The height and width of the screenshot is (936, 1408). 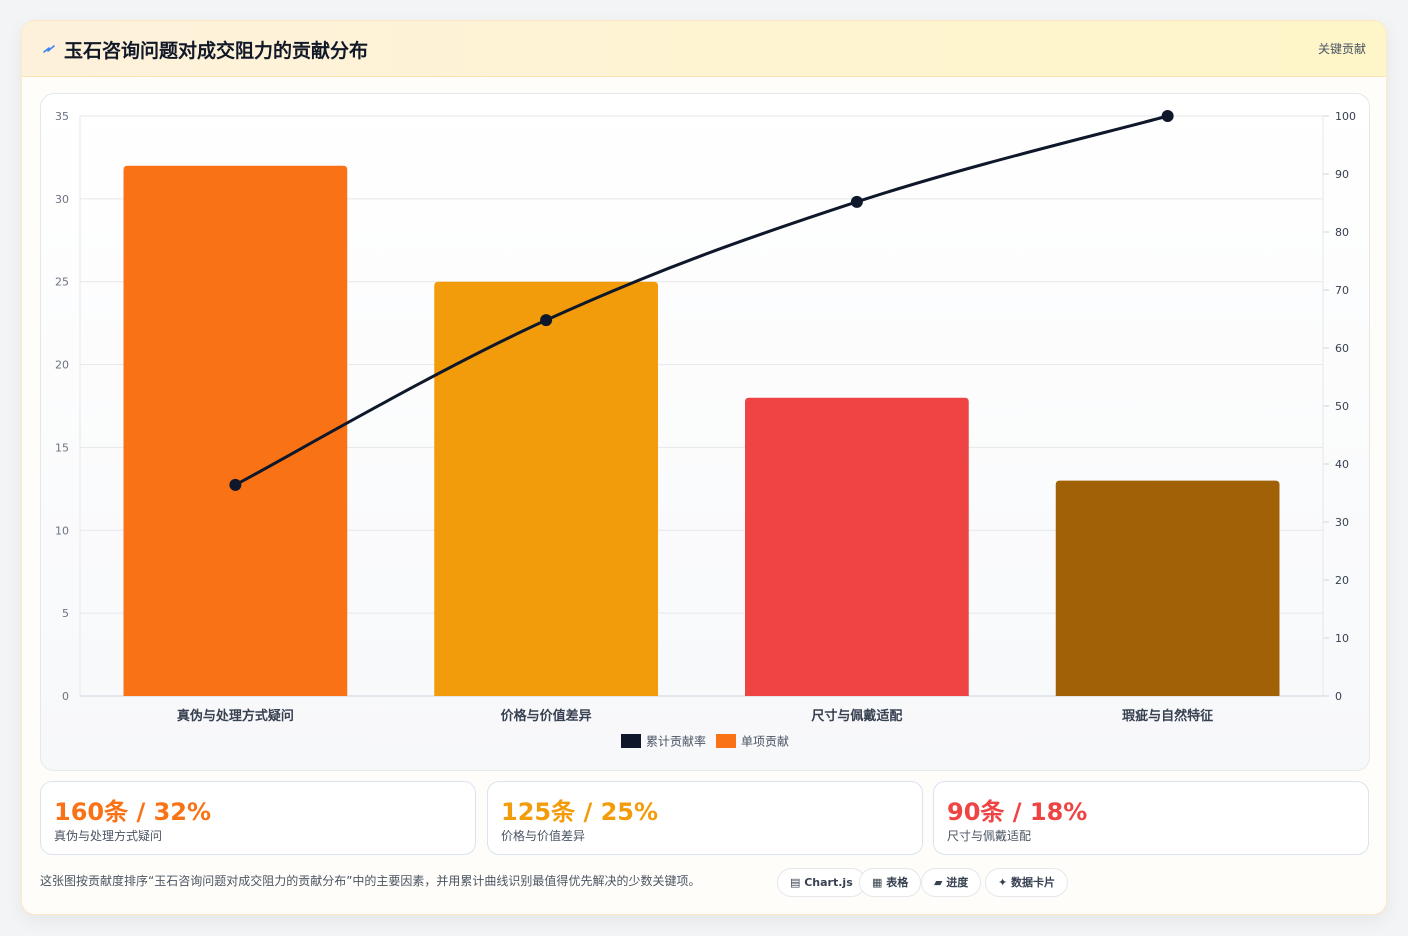 I want to click on stat-value: 160条 / 32%, so click(x=133, y=812).